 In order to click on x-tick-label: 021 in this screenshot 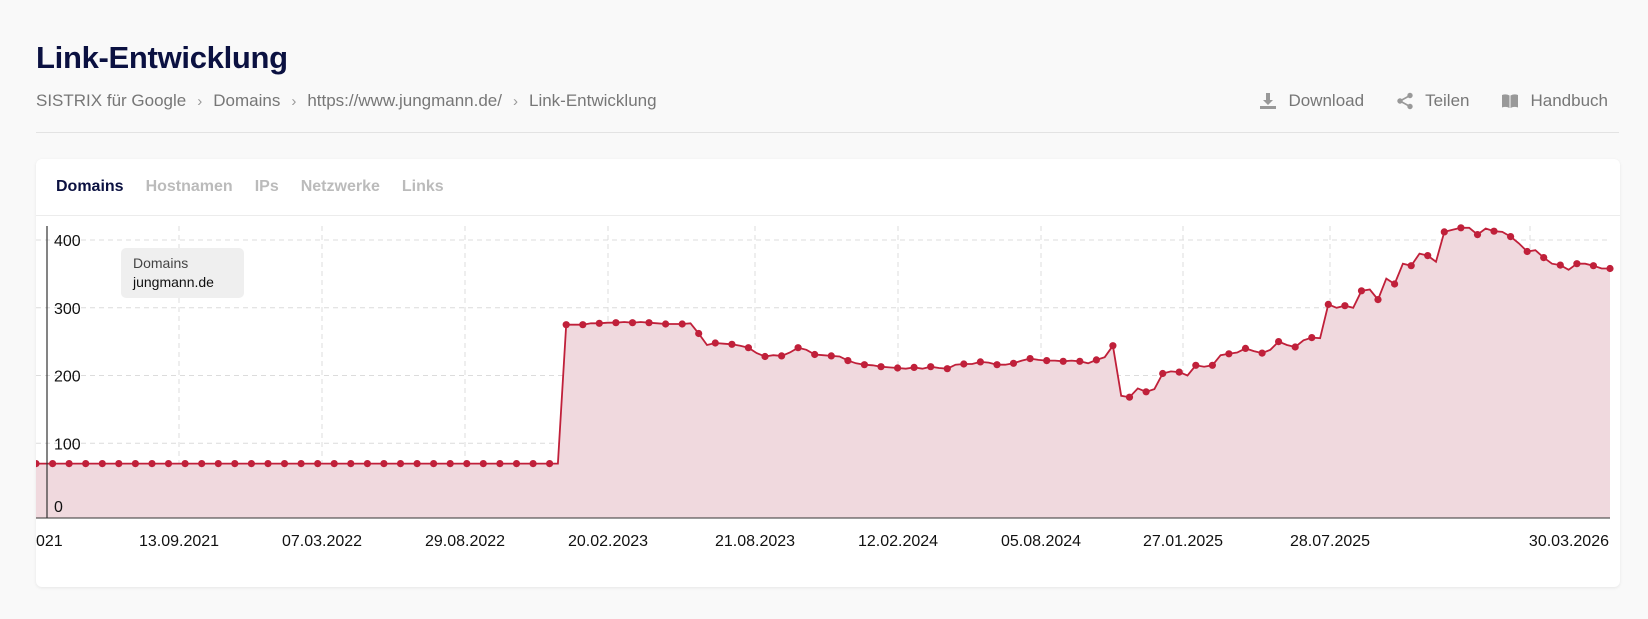, I will do `click(49, 541)`.